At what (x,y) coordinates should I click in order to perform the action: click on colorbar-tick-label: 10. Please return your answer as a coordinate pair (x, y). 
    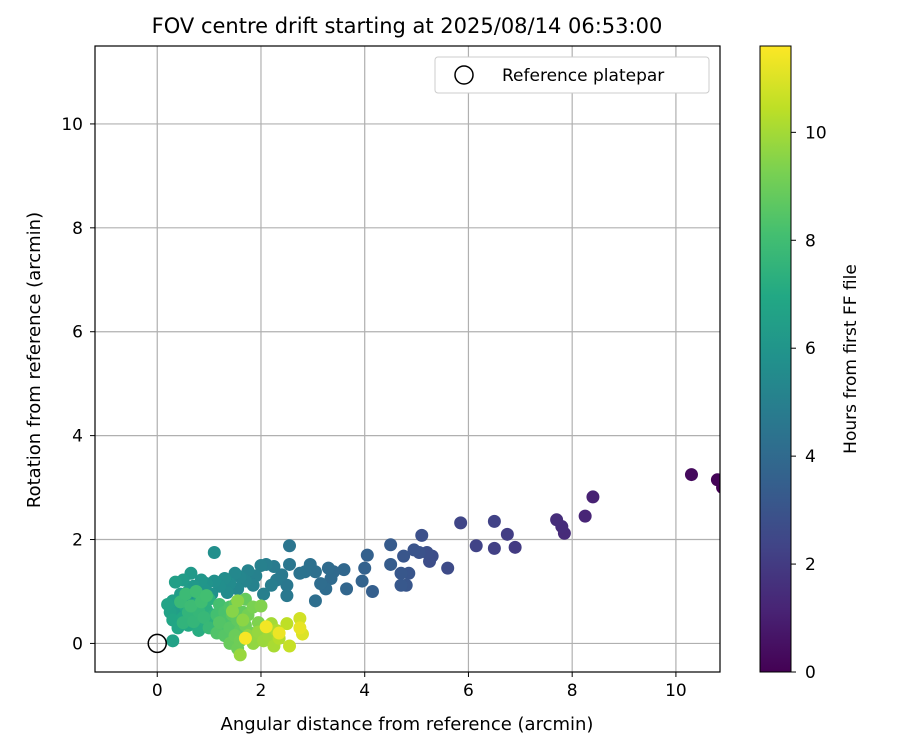
    Looking at the image, I should click on (816, 133).